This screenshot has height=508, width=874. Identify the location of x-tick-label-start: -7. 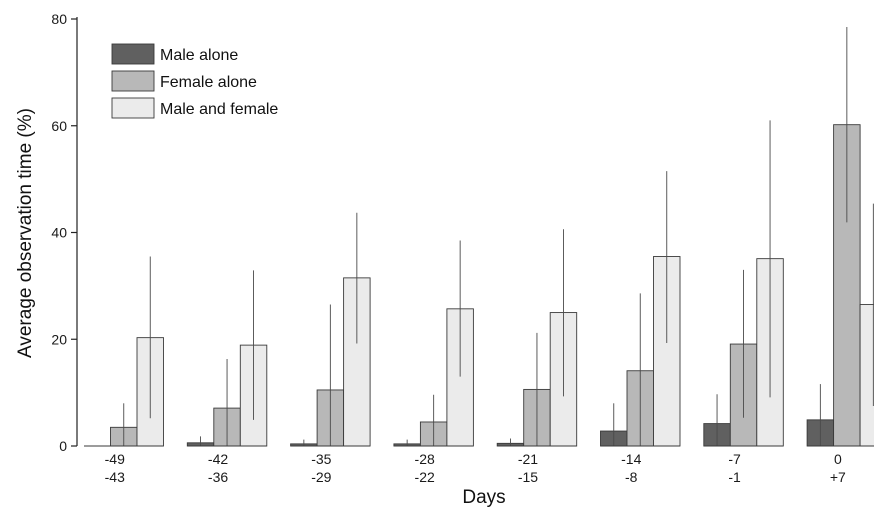
(734, 459).